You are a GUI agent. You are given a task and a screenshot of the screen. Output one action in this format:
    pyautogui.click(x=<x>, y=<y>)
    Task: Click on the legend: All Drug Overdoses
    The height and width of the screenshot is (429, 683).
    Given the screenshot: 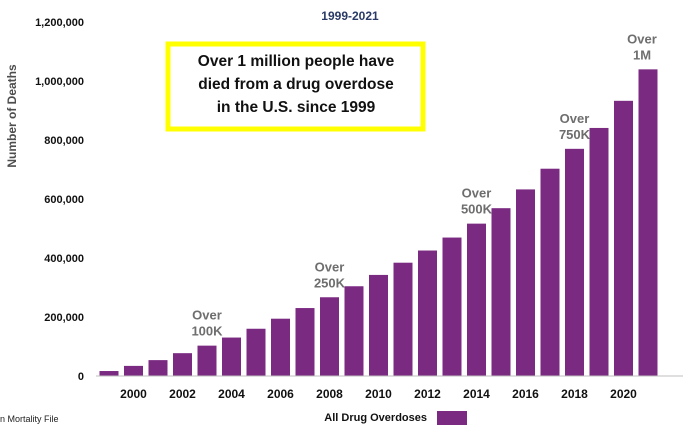 What is the action you would take?
    pyautogui.click(x=395, y=418)
    